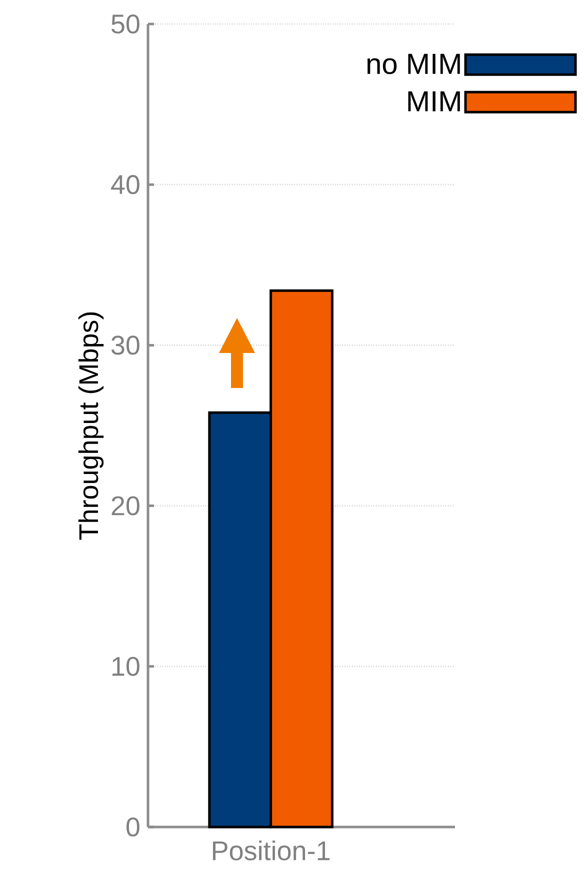 The height and width of the screenshot is (896, 584). I want to click on y-tick-label: 30, so click(125, 345).